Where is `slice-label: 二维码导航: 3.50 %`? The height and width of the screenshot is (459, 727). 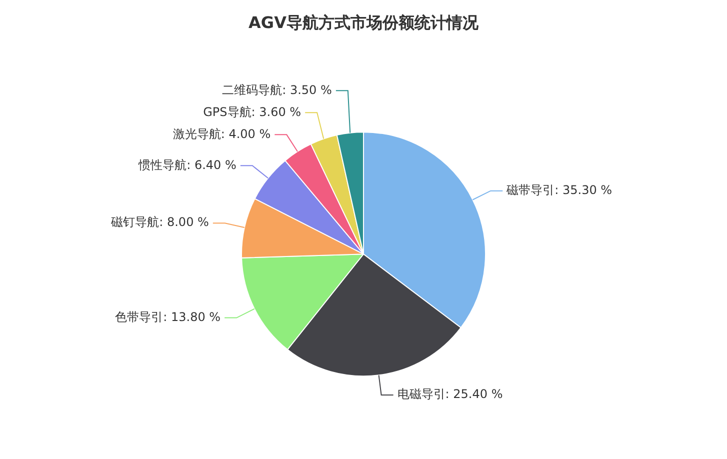
slice-label: 二维码导航: 3.50 % is located at coordinates (277, 89).